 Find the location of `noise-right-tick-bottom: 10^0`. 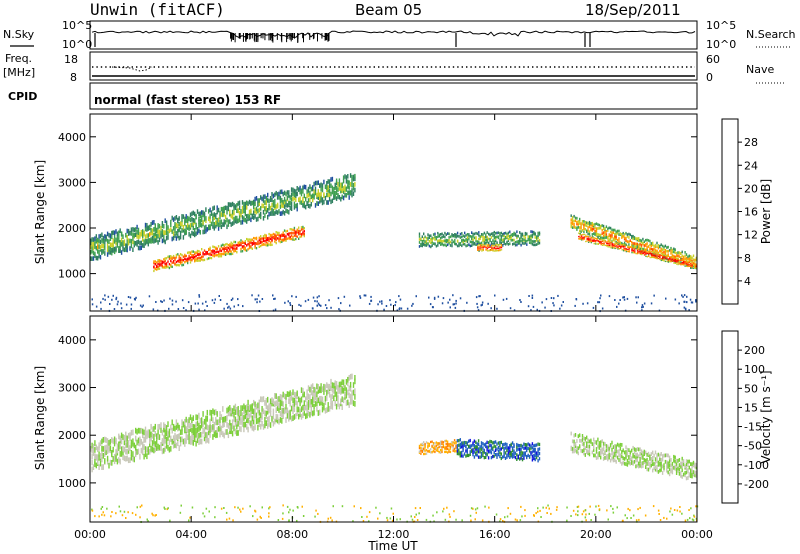

noise-right-tick-bottom: 10^0 is located at coordinates (721, 44).